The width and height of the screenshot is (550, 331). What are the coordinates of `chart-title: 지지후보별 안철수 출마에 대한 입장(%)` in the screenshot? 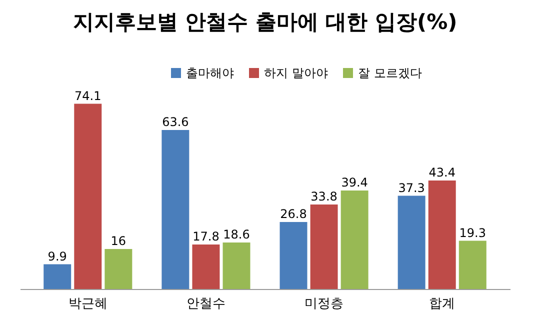 It's located at (265, 22).